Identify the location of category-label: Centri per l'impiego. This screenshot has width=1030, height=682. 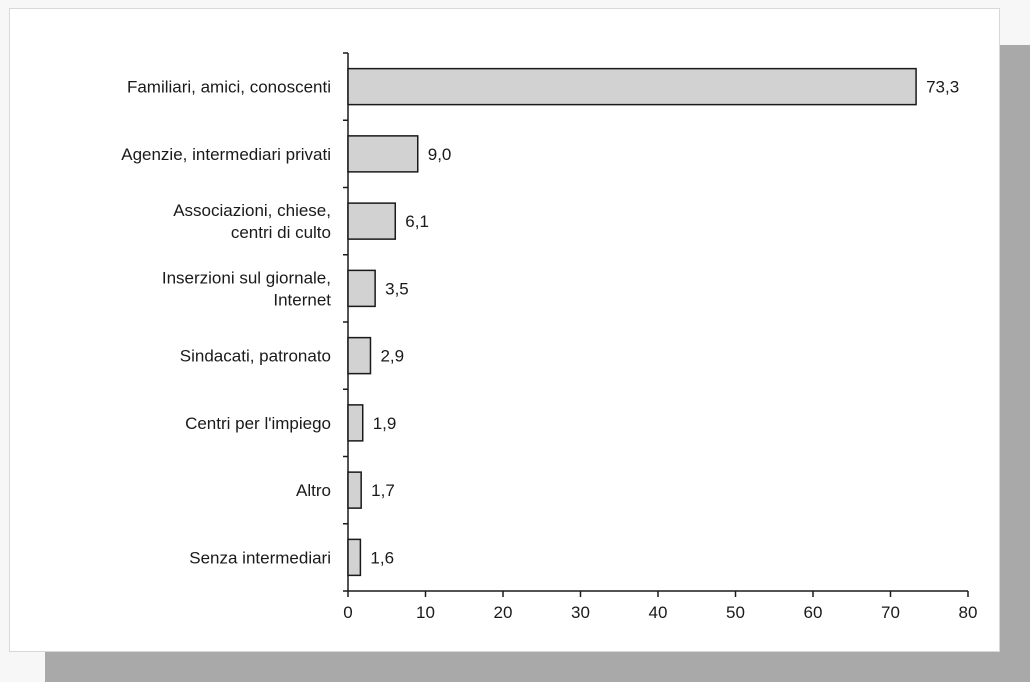
(258, 423).